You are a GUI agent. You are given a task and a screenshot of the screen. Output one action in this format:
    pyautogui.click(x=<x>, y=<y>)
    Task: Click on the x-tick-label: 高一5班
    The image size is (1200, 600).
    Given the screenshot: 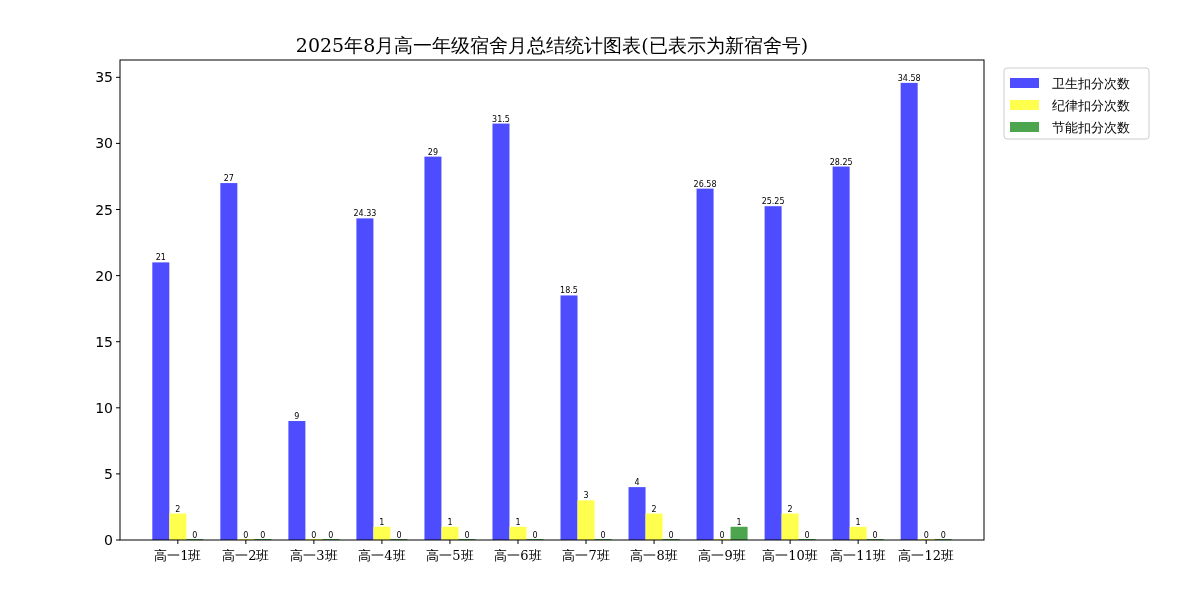 What is the action you would take?
    pyautogui.click(x=450, y=555)
    